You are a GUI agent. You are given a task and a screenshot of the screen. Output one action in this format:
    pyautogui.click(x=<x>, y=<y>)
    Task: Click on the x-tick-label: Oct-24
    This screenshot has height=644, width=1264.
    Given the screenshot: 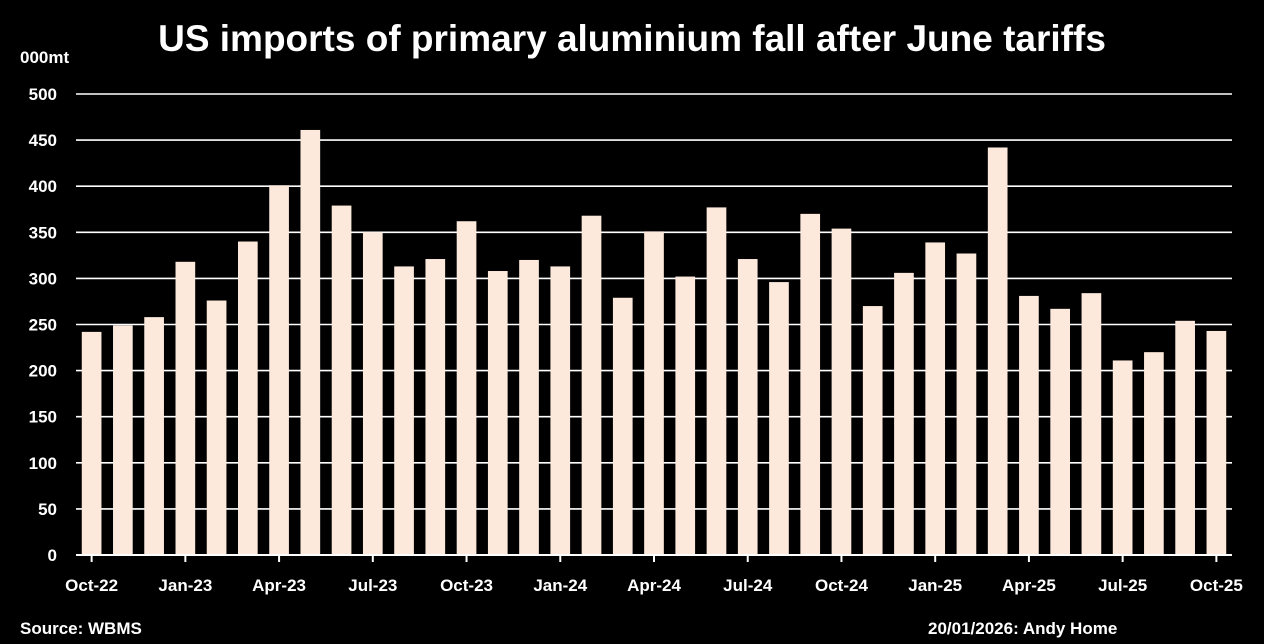 What is the action you would take?
    pyautogui.click(x=841, y=585)
    